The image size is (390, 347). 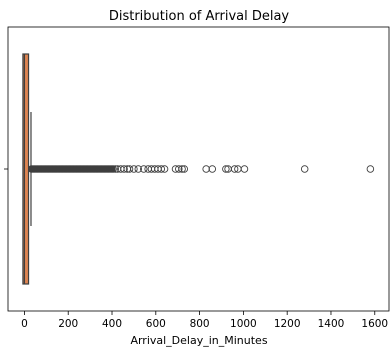 I want to click on x-axis: 0 200 400 600 800 1000 1200 1400 1600, so click(x=204, y=320).